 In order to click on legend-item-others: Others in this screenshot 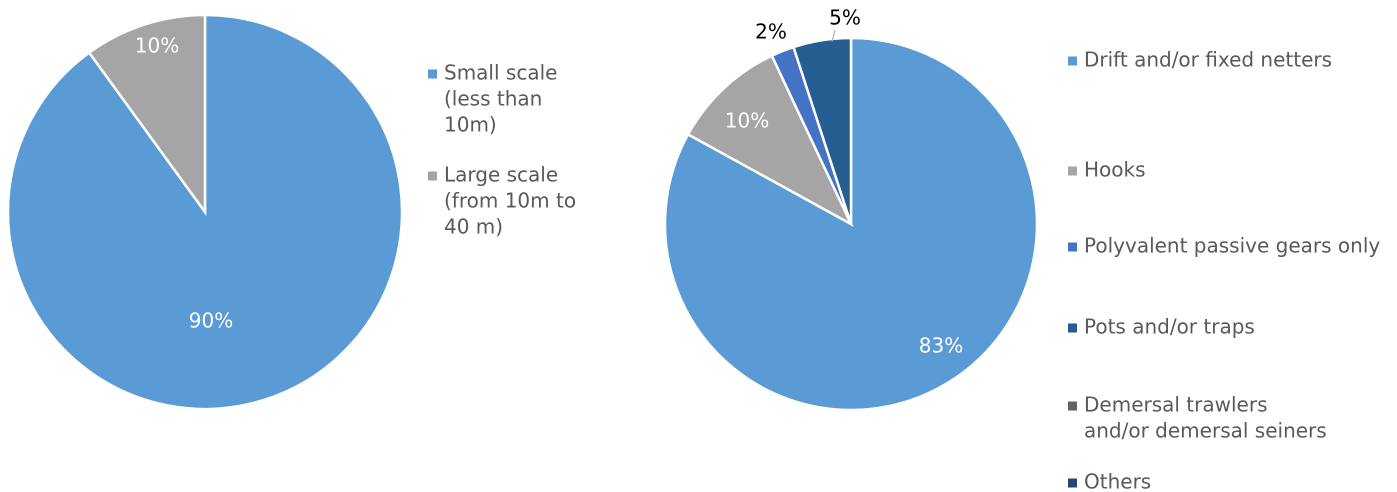, I will do `click(1109, 481)`.